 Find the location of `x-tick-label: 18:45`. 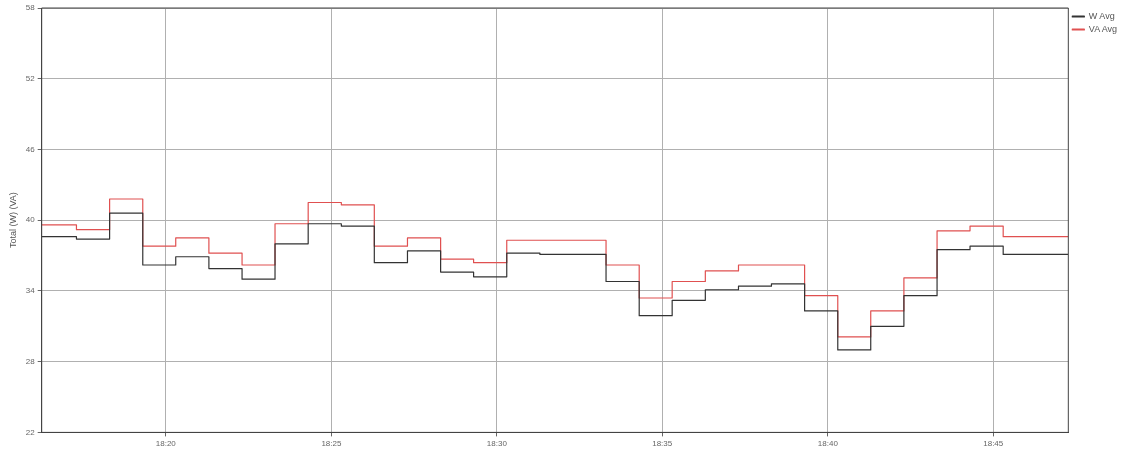

x-tick-label: 18:45 is located at coordinates (993, 444).